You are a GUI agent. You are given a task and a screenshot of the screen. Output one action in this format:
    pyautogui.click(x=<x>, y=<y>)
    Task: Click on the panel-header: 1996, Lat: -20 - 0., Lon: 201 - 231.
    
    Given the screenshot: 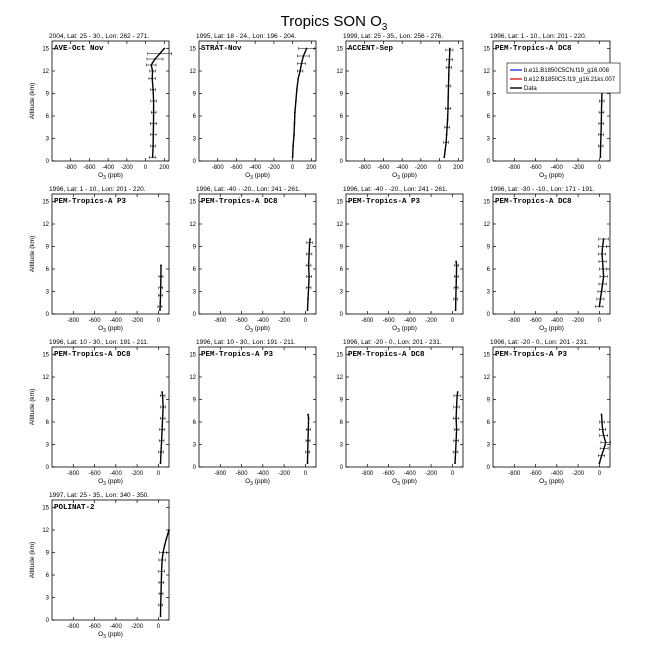 What is the action you would take?
    pyautogui.click(x=539, y=342)
    